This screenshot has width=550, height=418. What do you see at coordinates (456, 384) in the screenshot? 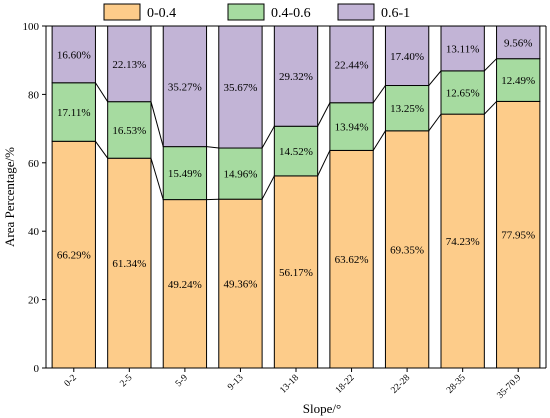
I see `x-tick-label-28-35: 28-35` at bounding box center [456, 384].